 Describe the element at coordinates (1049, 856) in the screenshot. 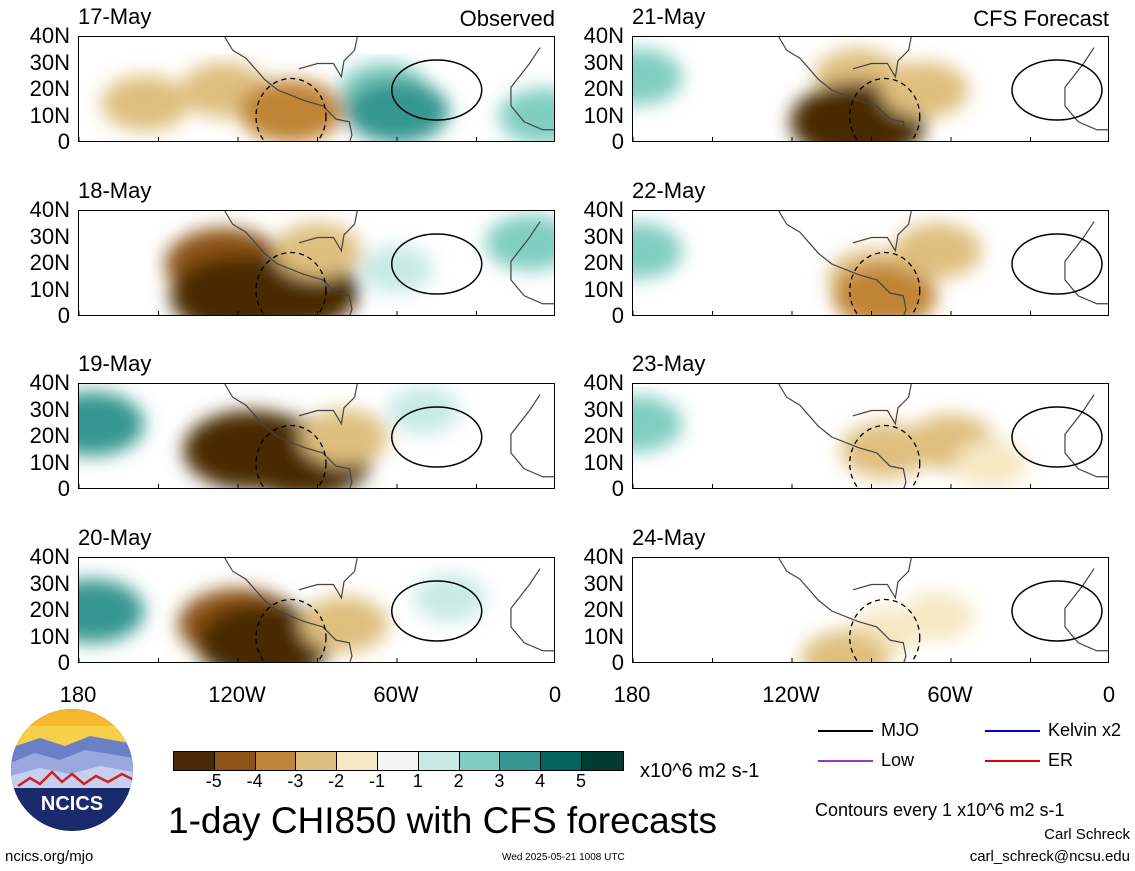

I see `author-email: carl_schreck@ncsu.edu` at that location.